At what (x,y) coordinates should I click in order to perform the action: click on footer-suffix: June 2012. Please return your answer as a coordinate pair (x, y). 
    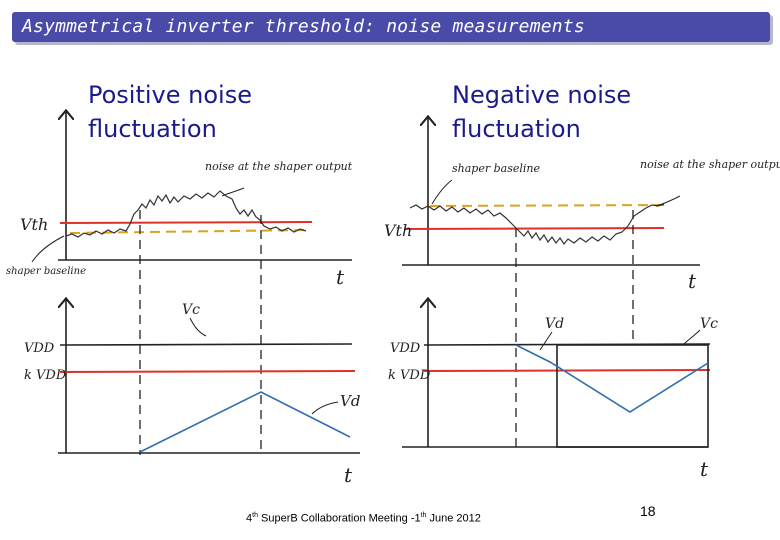
    Looking at the image, I should click on (453, 518).